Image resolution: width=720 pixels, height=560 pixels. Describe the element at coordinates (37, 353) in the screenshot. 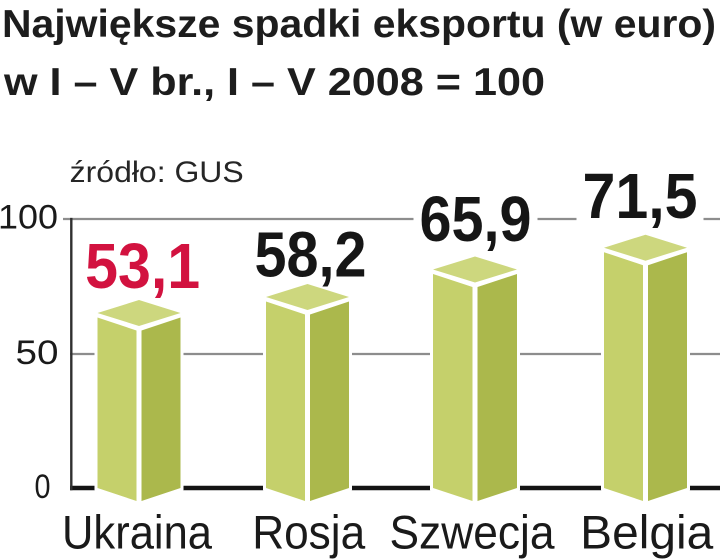

I see `svg-text: 50` at that location.